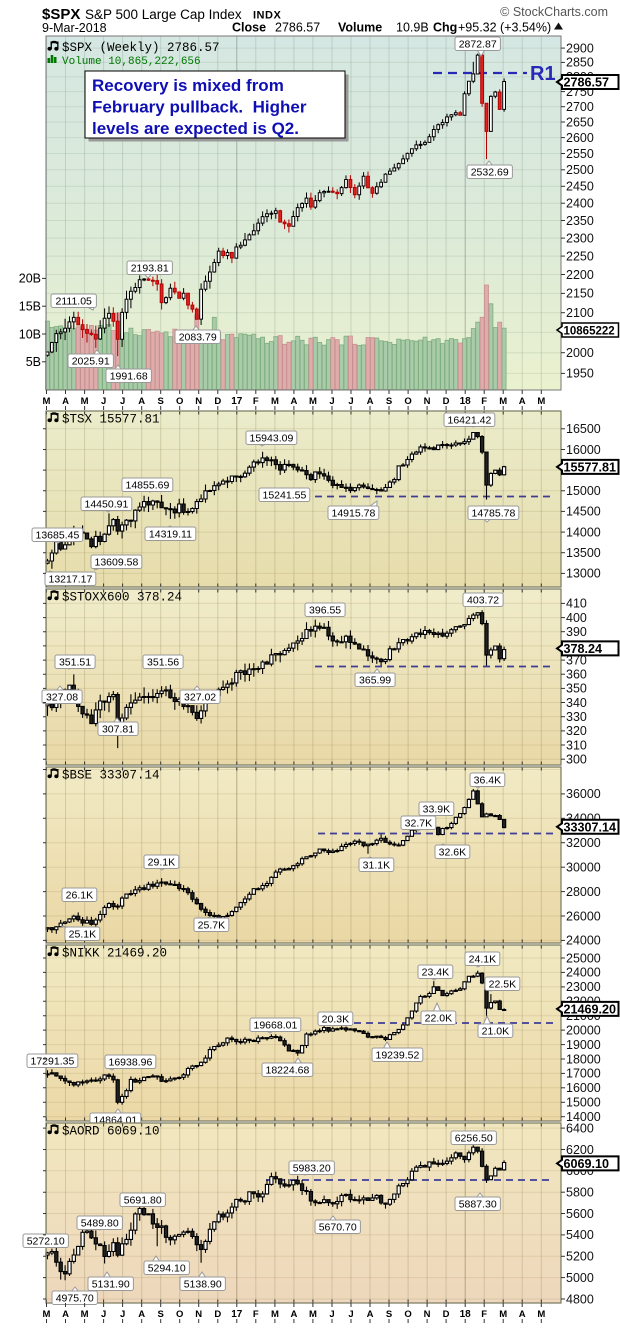  What do you see at coordinates (445, 28) in the screenshot?
I see `svg-text: Chg` at bounding box center [445, 28].